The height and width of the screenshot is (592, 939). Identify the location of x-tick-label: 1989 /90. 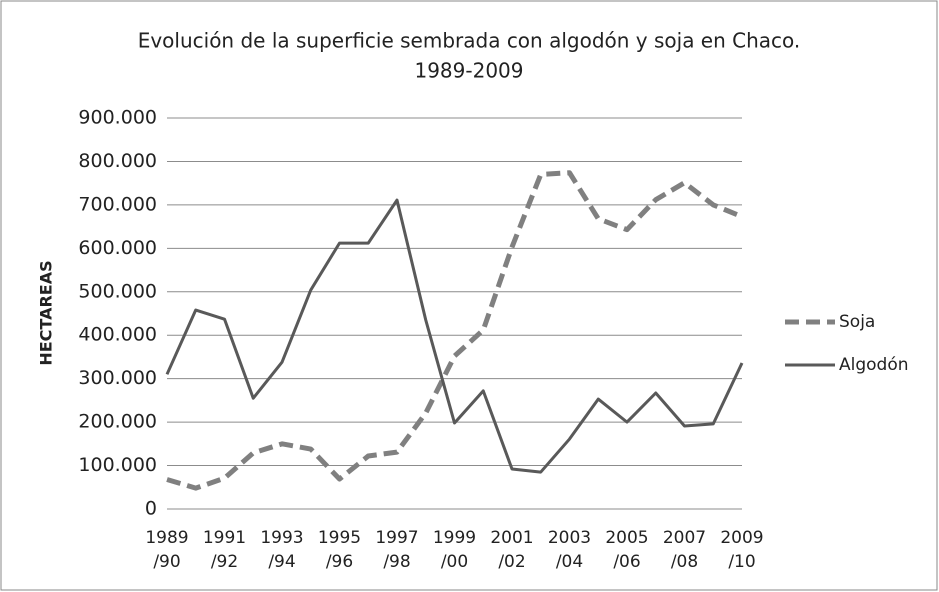
(167, 550).